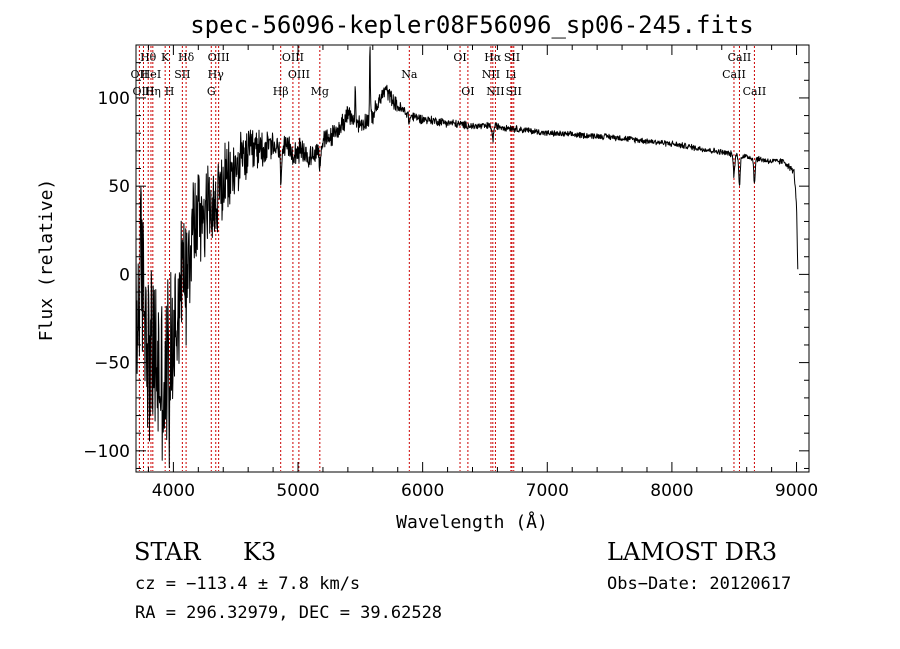 This screenshot has height=649, width=900. I want to click on redshift-velocity: cz = −113.4 ± 7.8 km/s, so click(248, 584).